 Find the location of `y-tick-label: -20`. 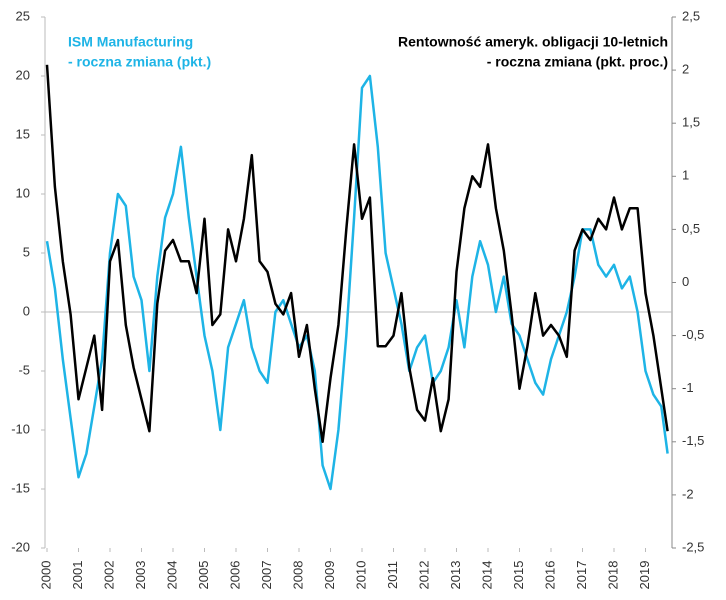

y-tick-label: -20 is located at coordinates (20, 546).